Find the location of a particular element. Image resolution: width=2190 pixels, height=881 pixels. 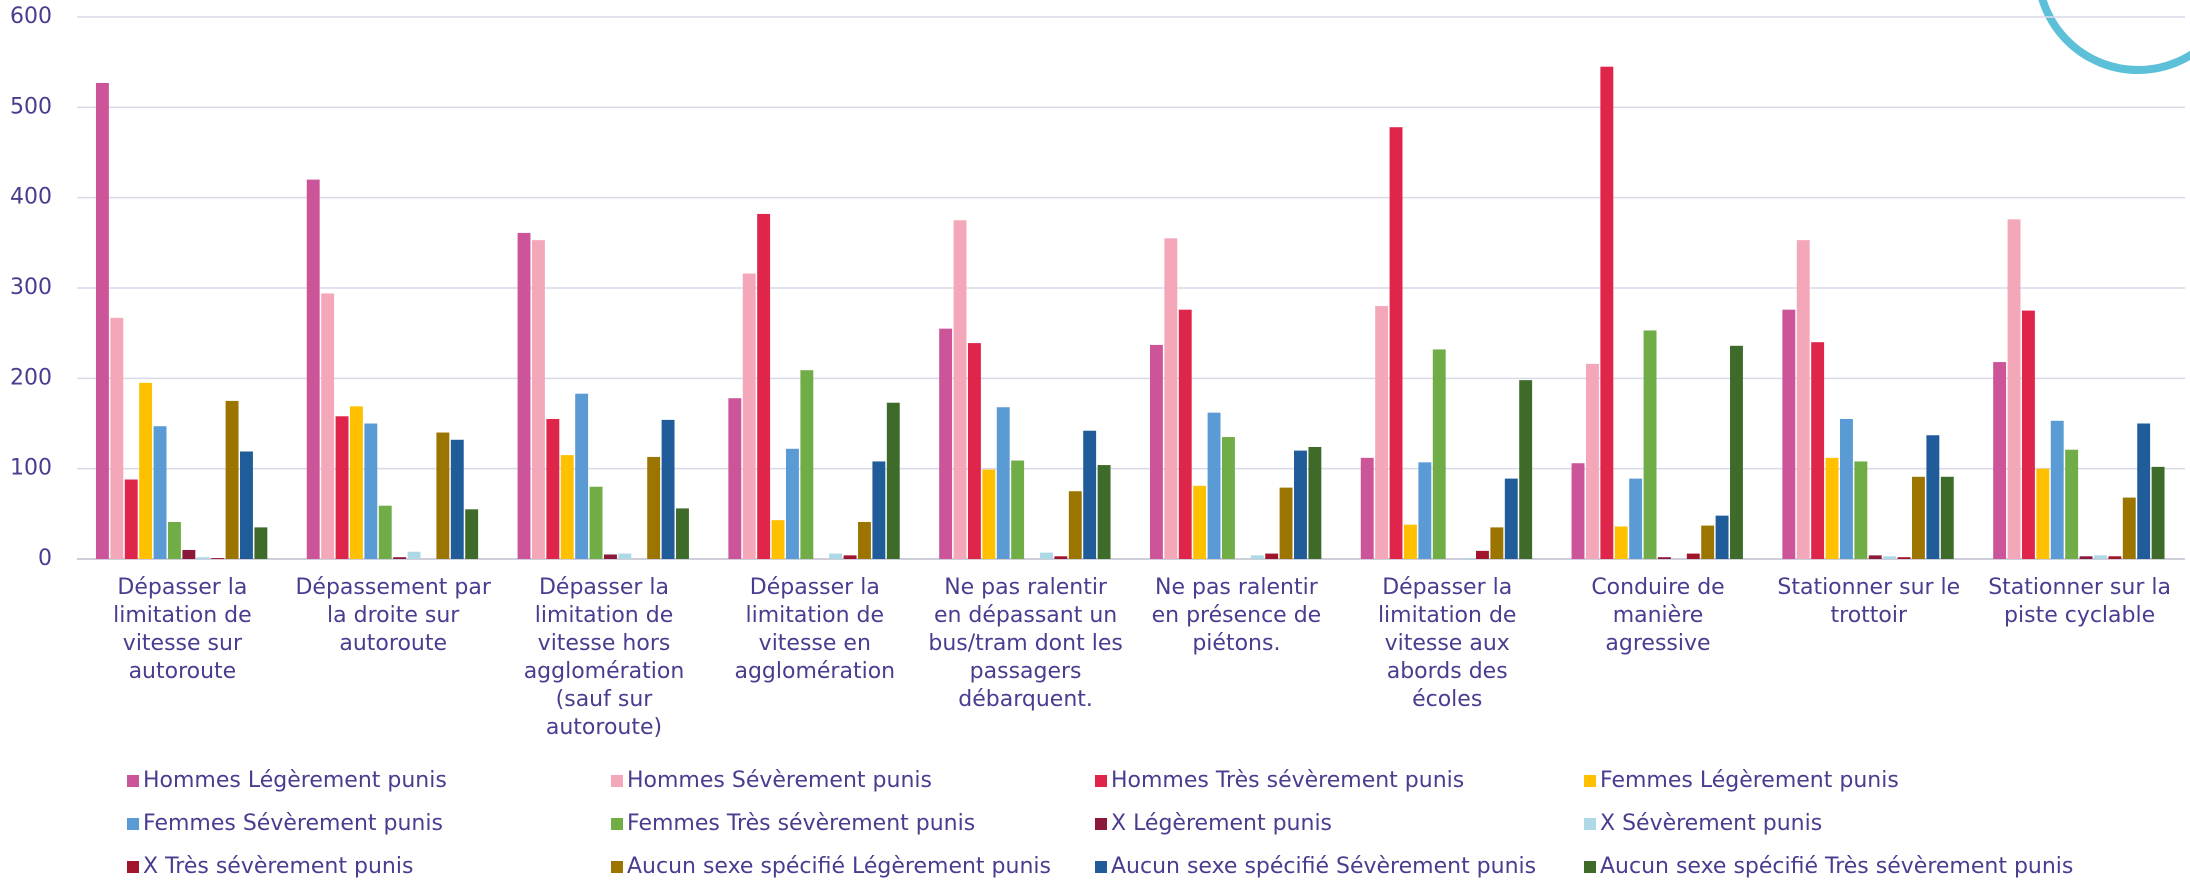

legend-label: Hommes Légèrement punis is located at coordinates (295, 780).